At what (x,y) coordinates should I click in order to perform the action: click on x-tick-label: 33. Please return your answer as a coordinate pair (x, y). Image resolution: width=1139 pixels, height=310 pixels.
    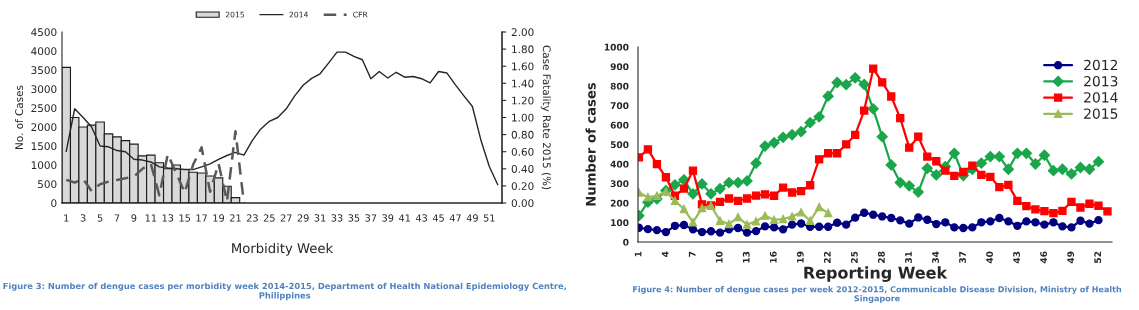
    Looking at the image, I should click on (337, 218).